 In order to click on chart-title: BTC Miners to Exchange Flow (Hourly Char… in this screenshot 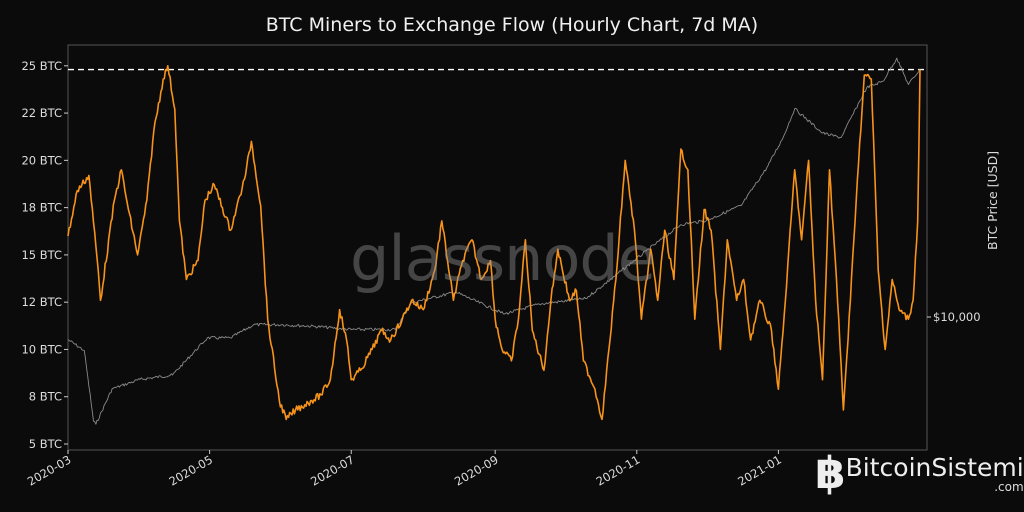, I will do `click(512, 25)`.